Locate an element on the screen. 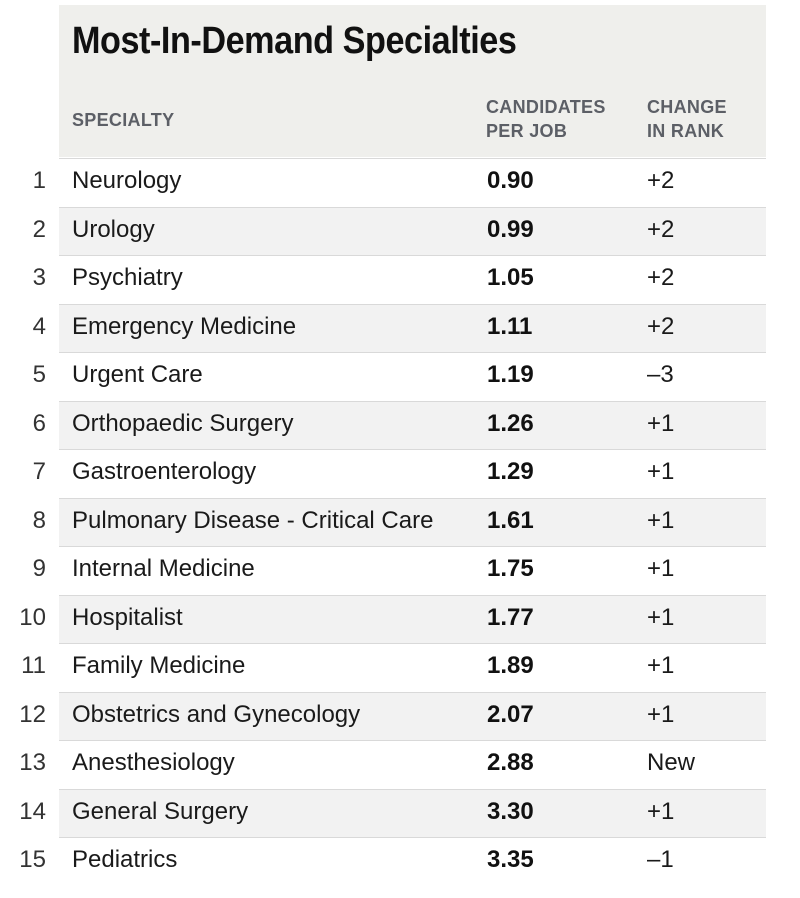  table-row: 8 Pulmonary Disease - Critical Care 1.61 +1 is located at coordinates (400, 521).